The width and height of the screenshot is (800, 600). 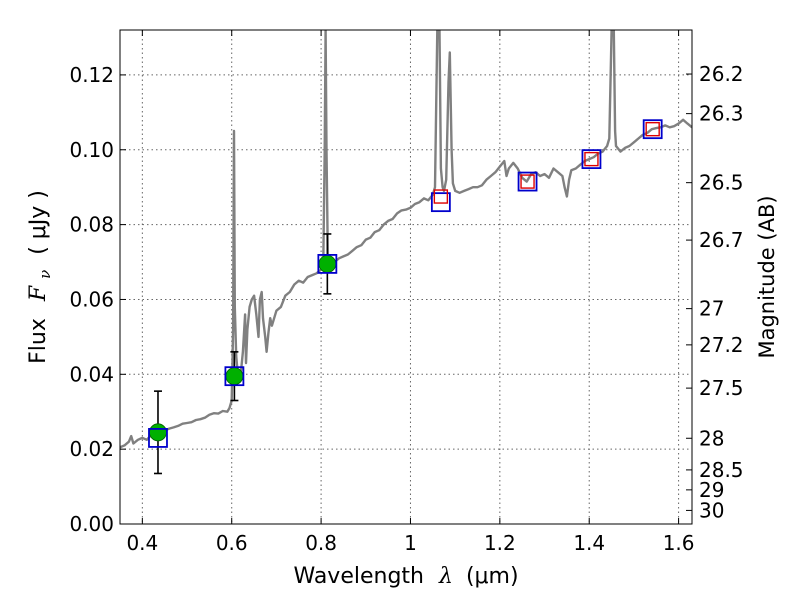 What do you see at coordinates (91, 374) in the screenshot?
I see `y-tick-label: 0.04` at bounding box center [91, 374].